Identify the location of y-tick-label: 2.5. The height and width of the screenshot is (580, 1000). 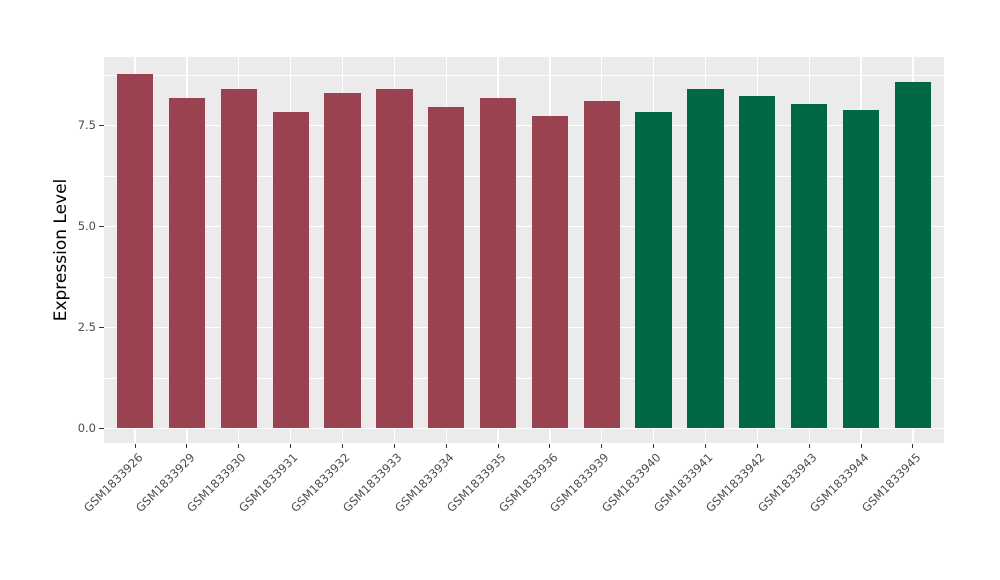
(86, 326).